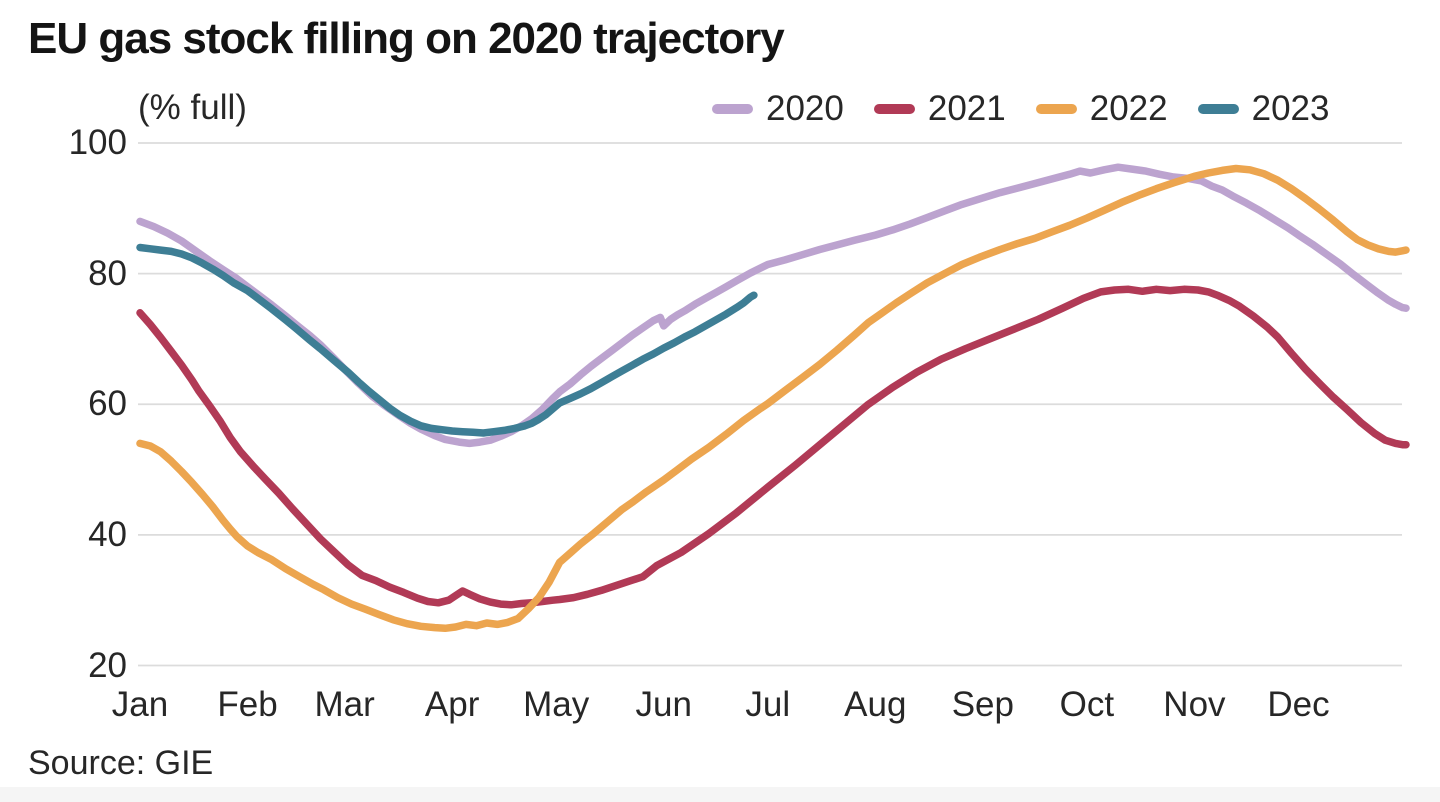  Describe the element at coordinates (805, 108) in the screenshot. I see `legend-label: 2020` at that location.